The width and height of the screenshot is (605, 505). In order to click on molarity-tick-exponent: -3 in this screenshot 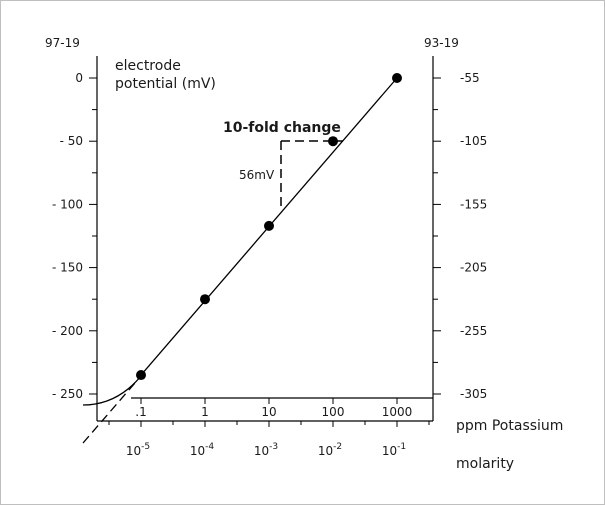, I will do `click(273, 447)`.